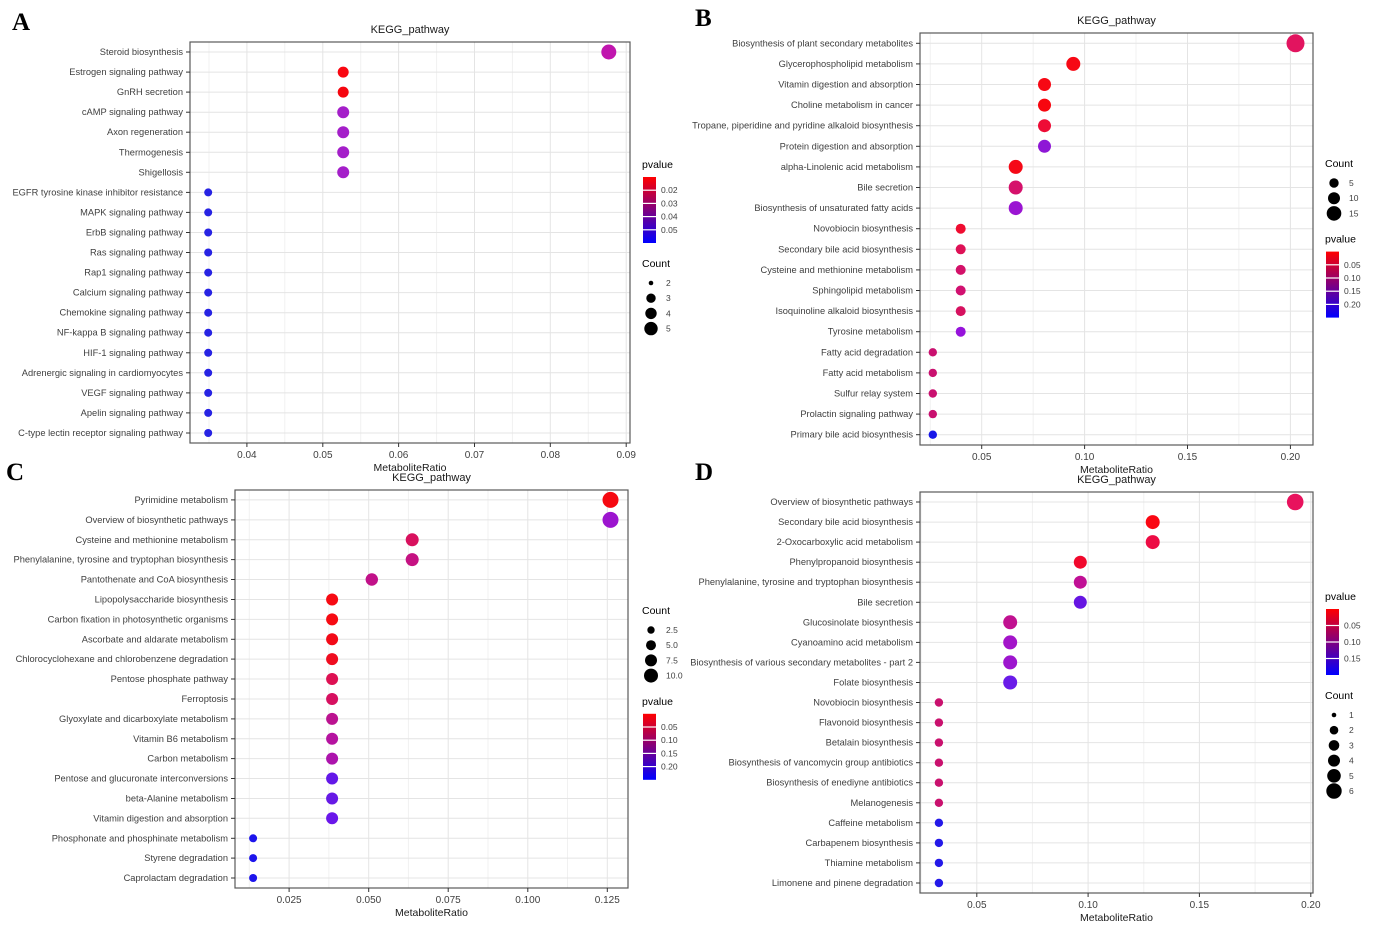  What do you see at coordinates (120, 333) in the screenshot?
I see `y-axis-label: NF-kappa B signaling pathway` at bounding box center [120, 333].